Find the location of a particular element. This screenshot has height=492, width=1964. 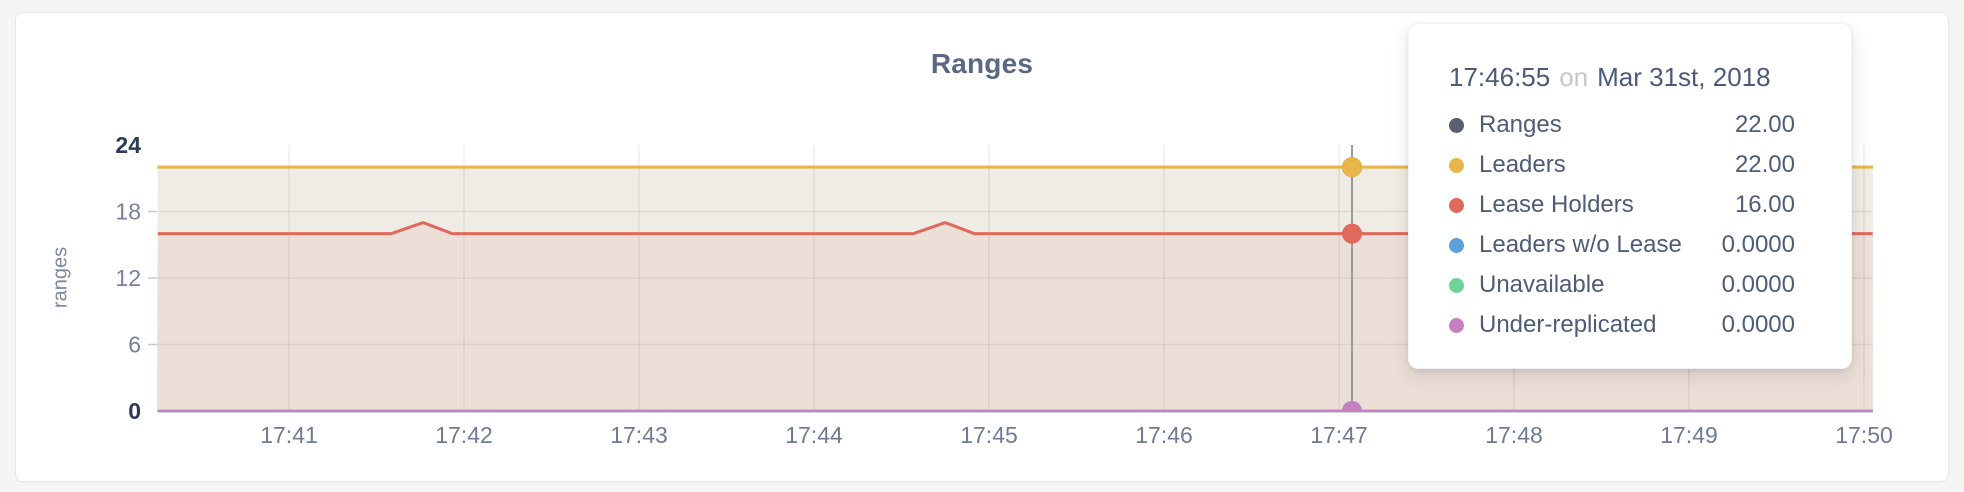

tooltip-row: Leaders w/o Lease 0.0000 is located at coordinates (1622, 245).